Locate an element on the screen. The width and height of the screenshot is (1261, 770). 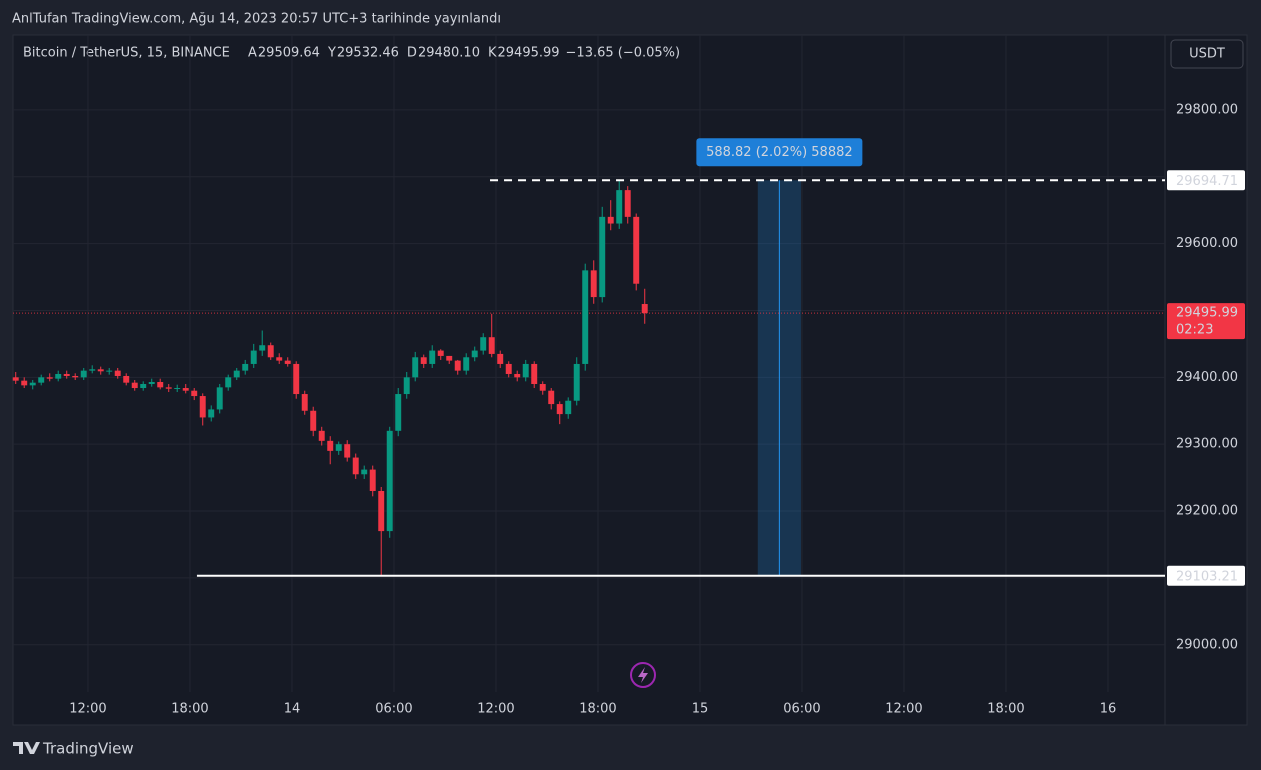
currency-label: USDT is located at coordinates (1207, 54).